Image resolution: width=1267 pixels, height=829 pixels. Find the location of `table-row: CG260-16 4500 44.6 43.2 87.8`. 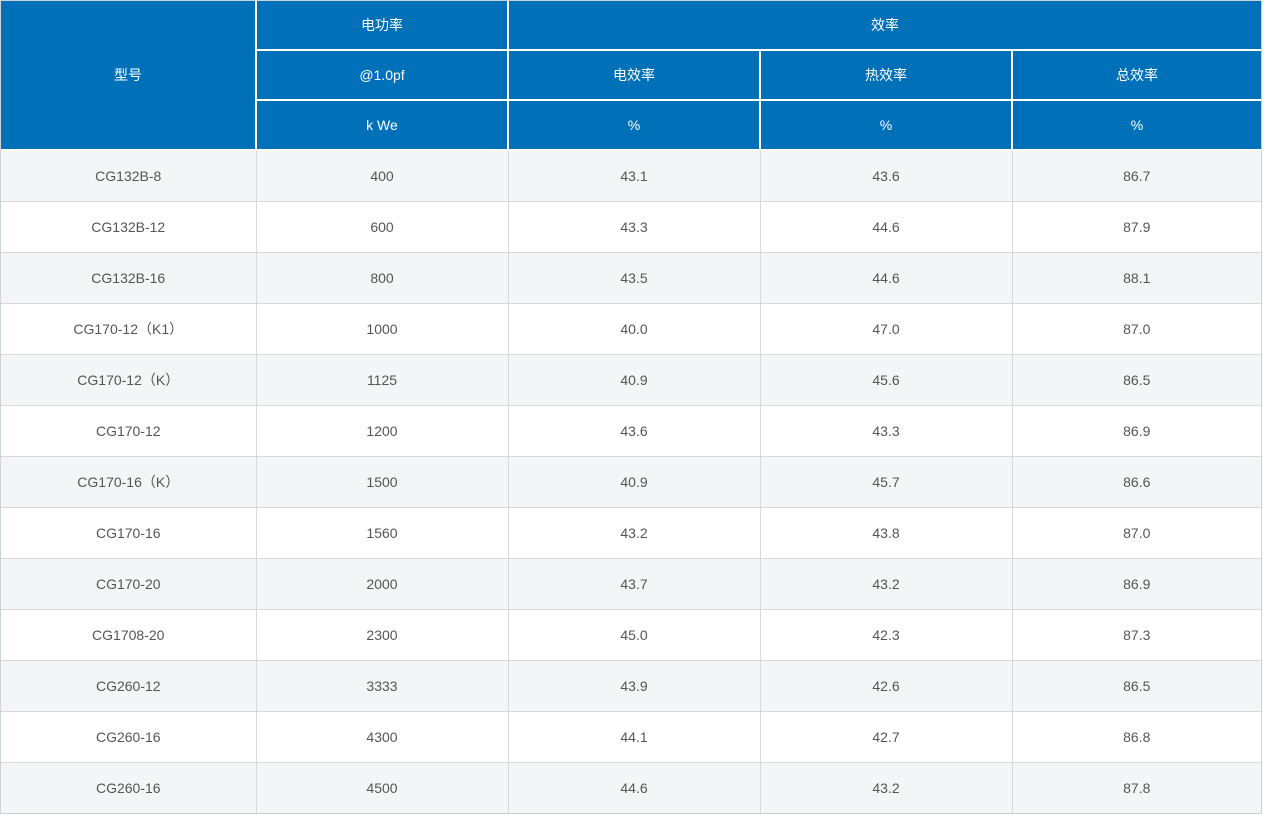

table-row: CG260-16 4500 44.6 43.2 87.8 is located at coordinates (631, 787).